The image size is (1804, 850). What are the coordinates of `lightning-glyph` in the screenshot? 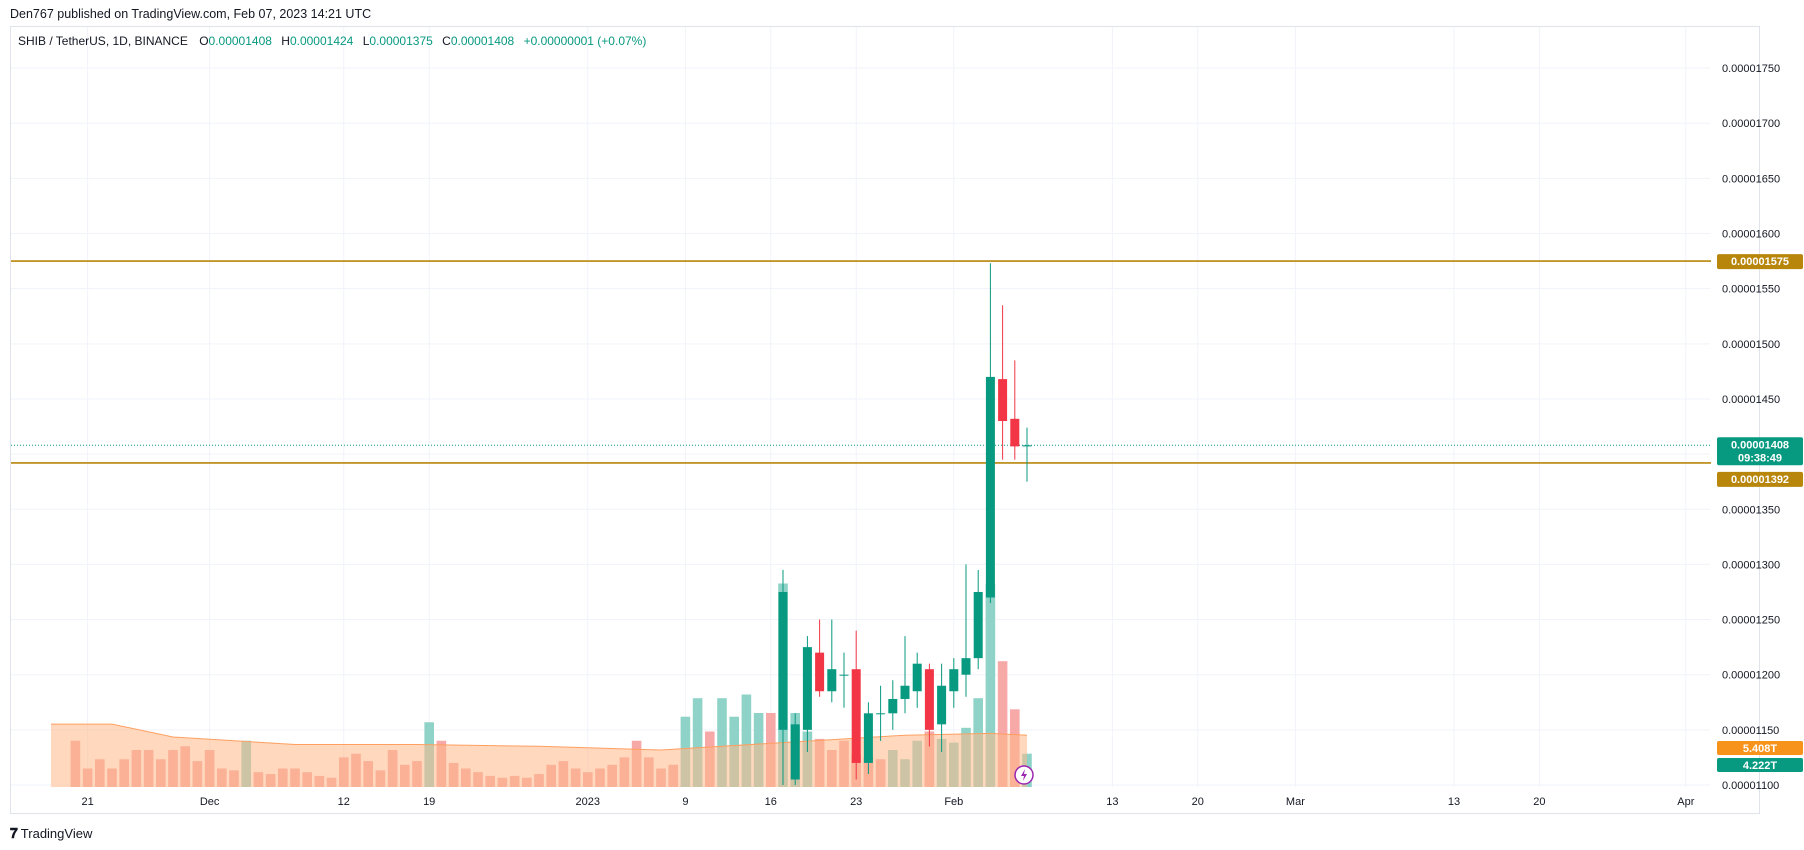 It's located at (1024, 775).